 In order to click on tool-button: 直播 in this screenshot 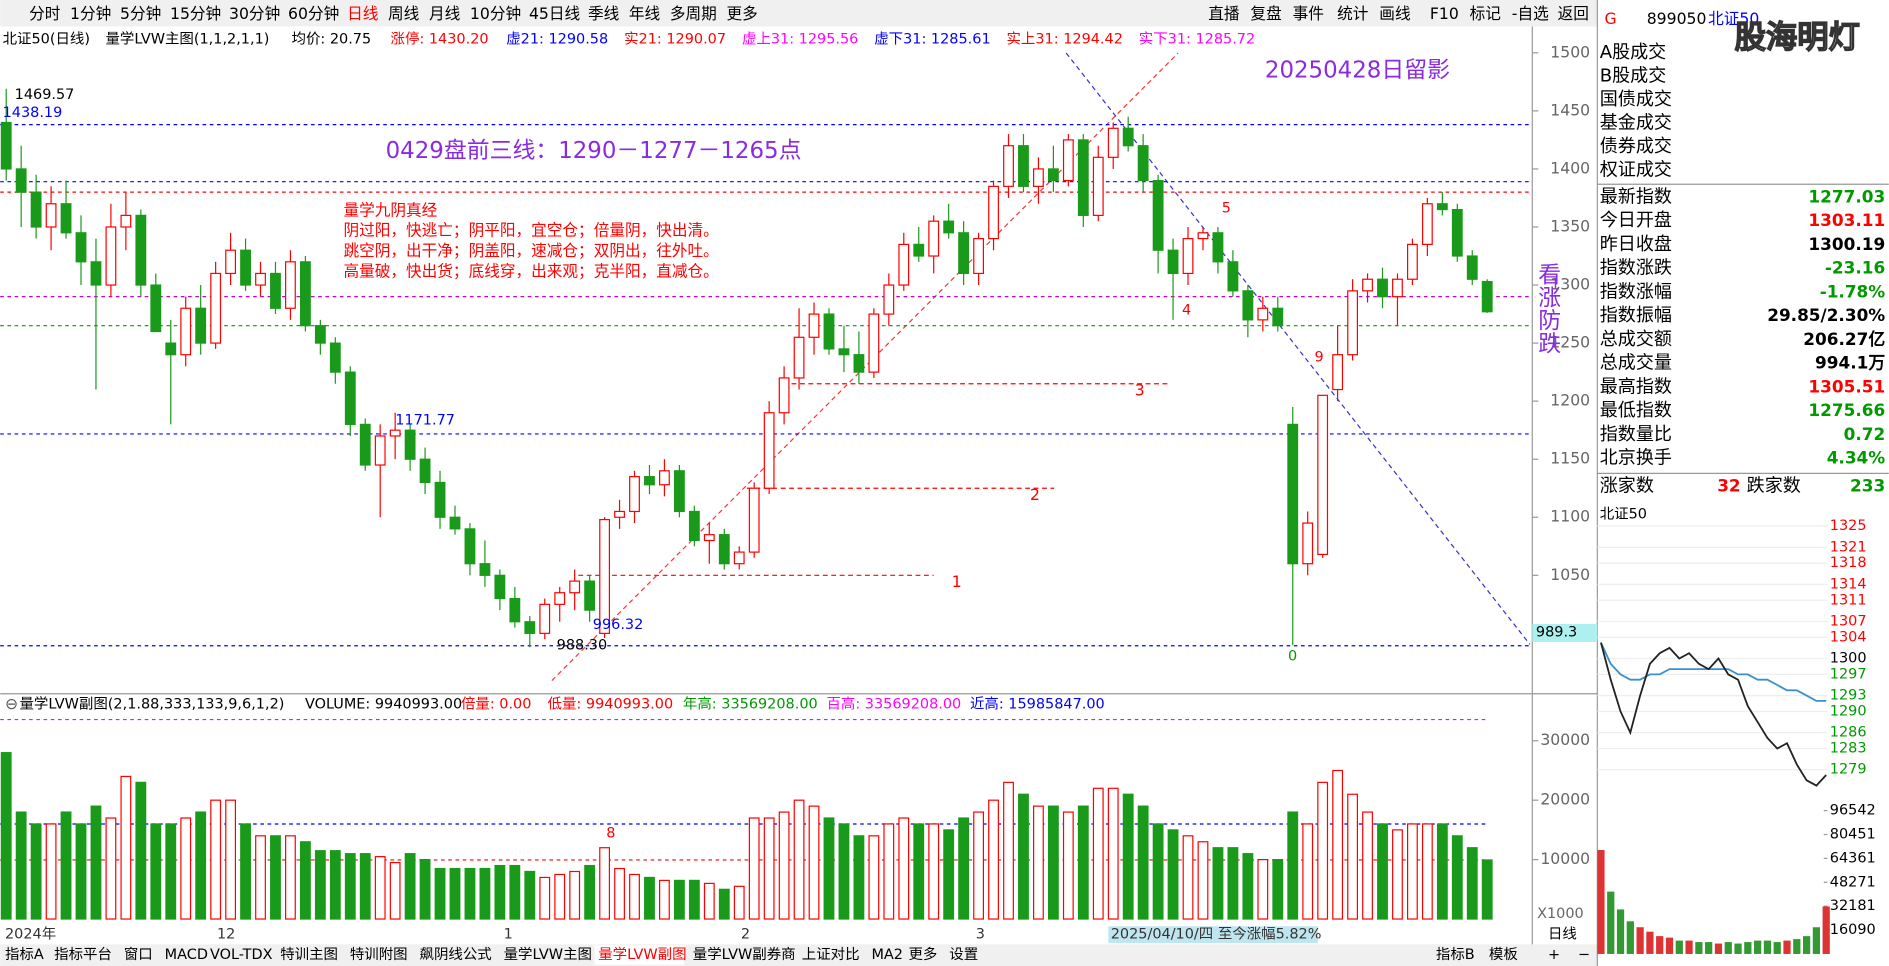, I will do `click(1224, 13)`.